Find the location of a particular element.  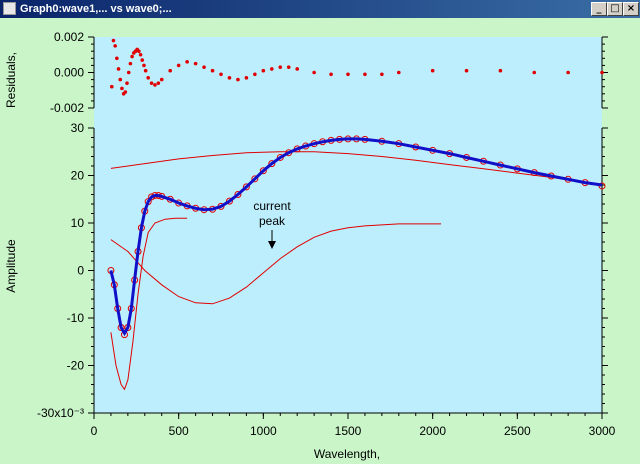

annotation-line-2: peak is located at coordinates (272, 221).